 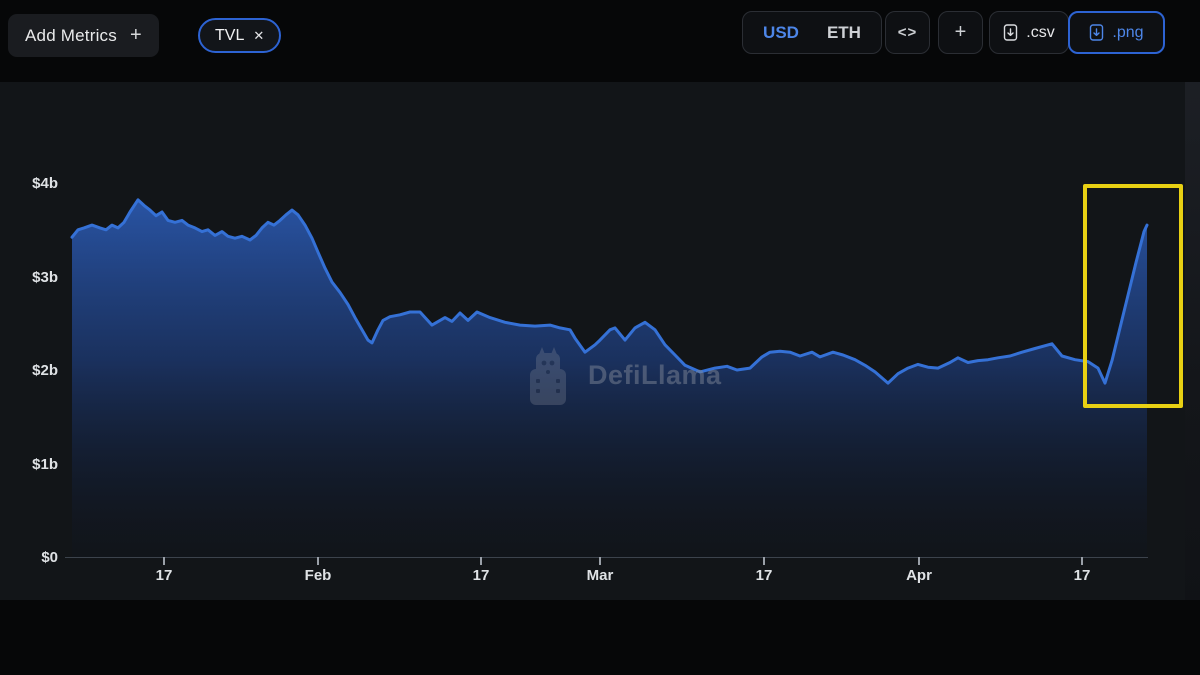 What do you see at coordinates (45, 277) in the screenshot?
I see `y-axis-label: $3b` at bounding box center [45, 277].